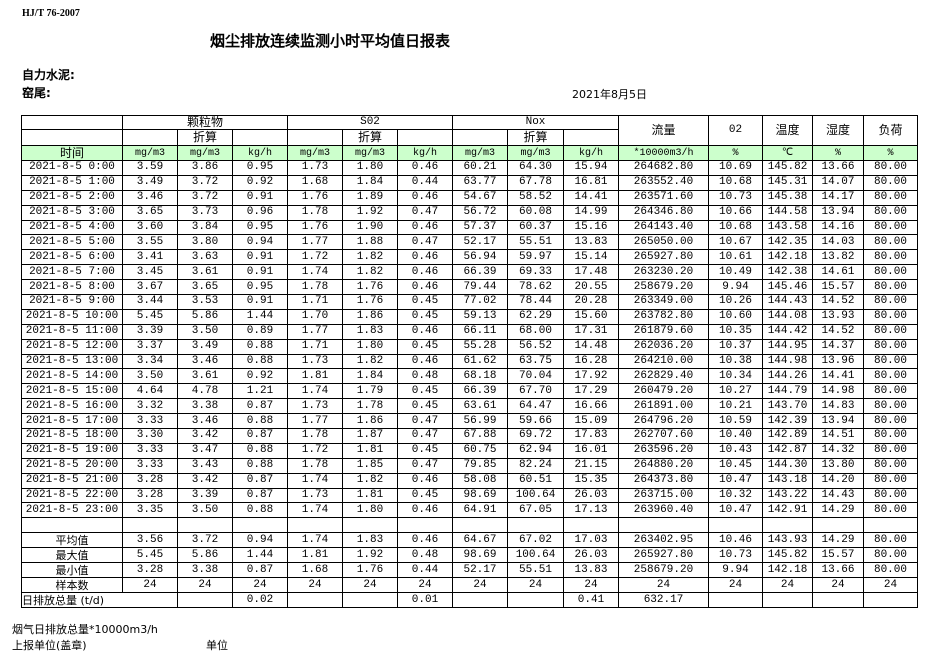 The width and height of the screenshot is (943, 659). I want to click on data-cell: 80.00, so click(890, 331).